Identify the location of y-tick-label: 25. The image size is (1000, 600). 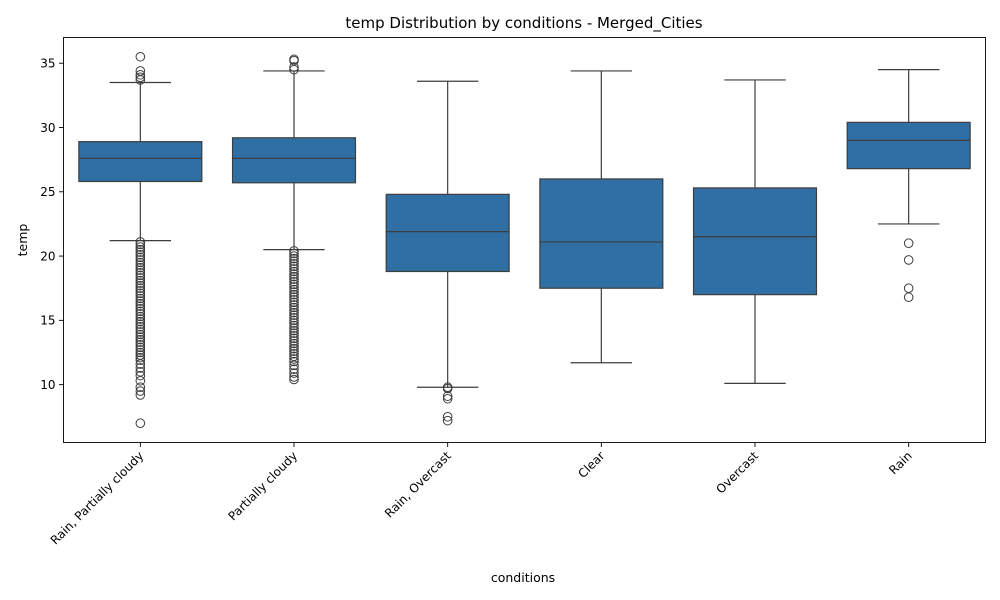
(47, 192).